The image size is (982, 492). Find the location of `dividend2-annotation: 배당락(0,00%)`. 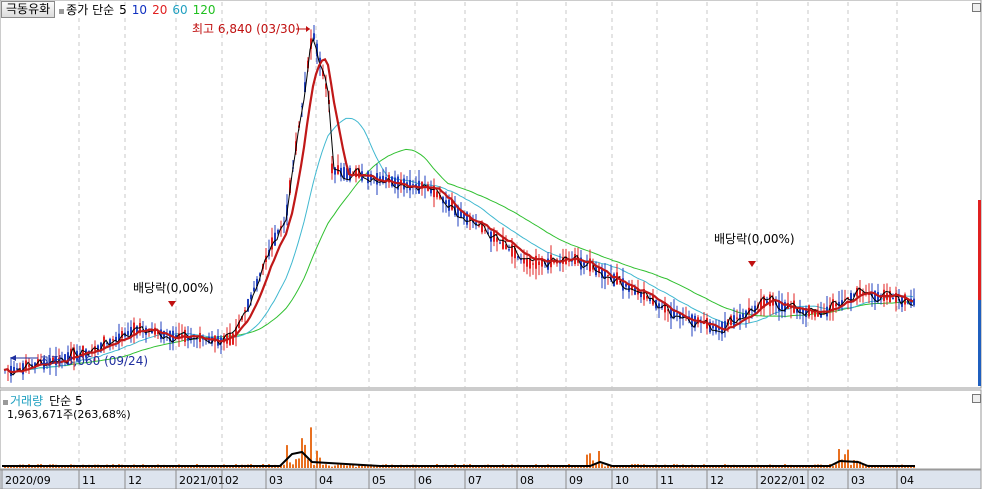

dividend2-annotation: 배당락(0,00%) is located at coordinates (754, 239).